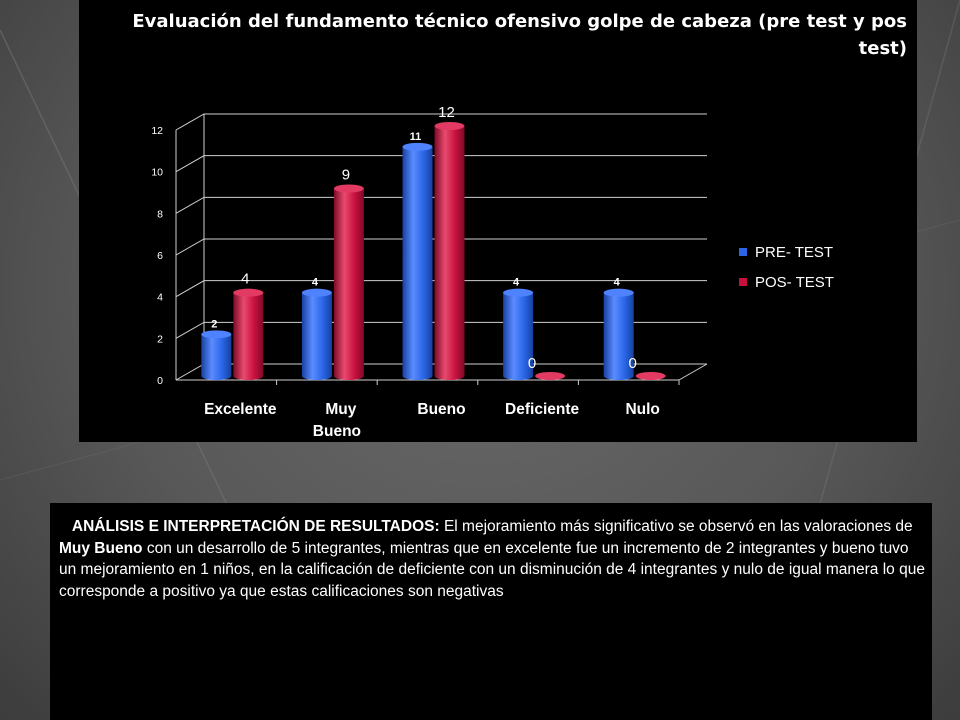 The height and width of the screenshot is (720, 960). Describe the element at coordinates (794, 252) in the screenshot. I see `legend-label: PRE- TEST` at that location.